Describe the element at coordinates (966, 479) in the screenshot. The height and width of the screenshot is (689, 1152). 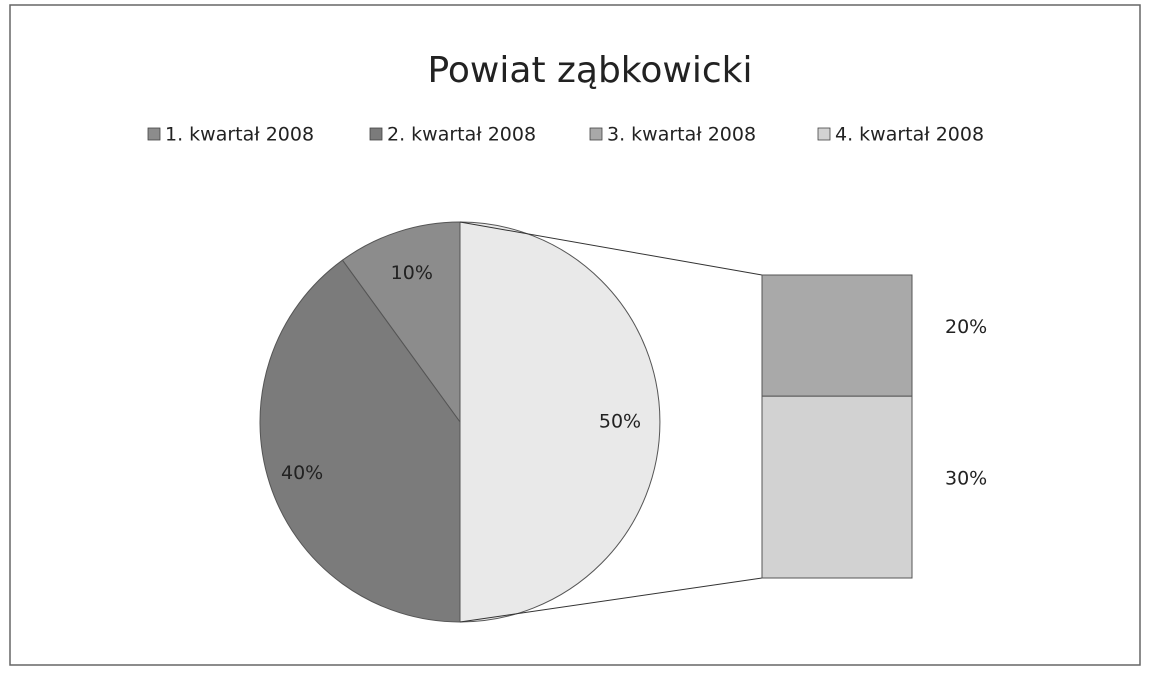
I see `data-label: 30%` at that location.